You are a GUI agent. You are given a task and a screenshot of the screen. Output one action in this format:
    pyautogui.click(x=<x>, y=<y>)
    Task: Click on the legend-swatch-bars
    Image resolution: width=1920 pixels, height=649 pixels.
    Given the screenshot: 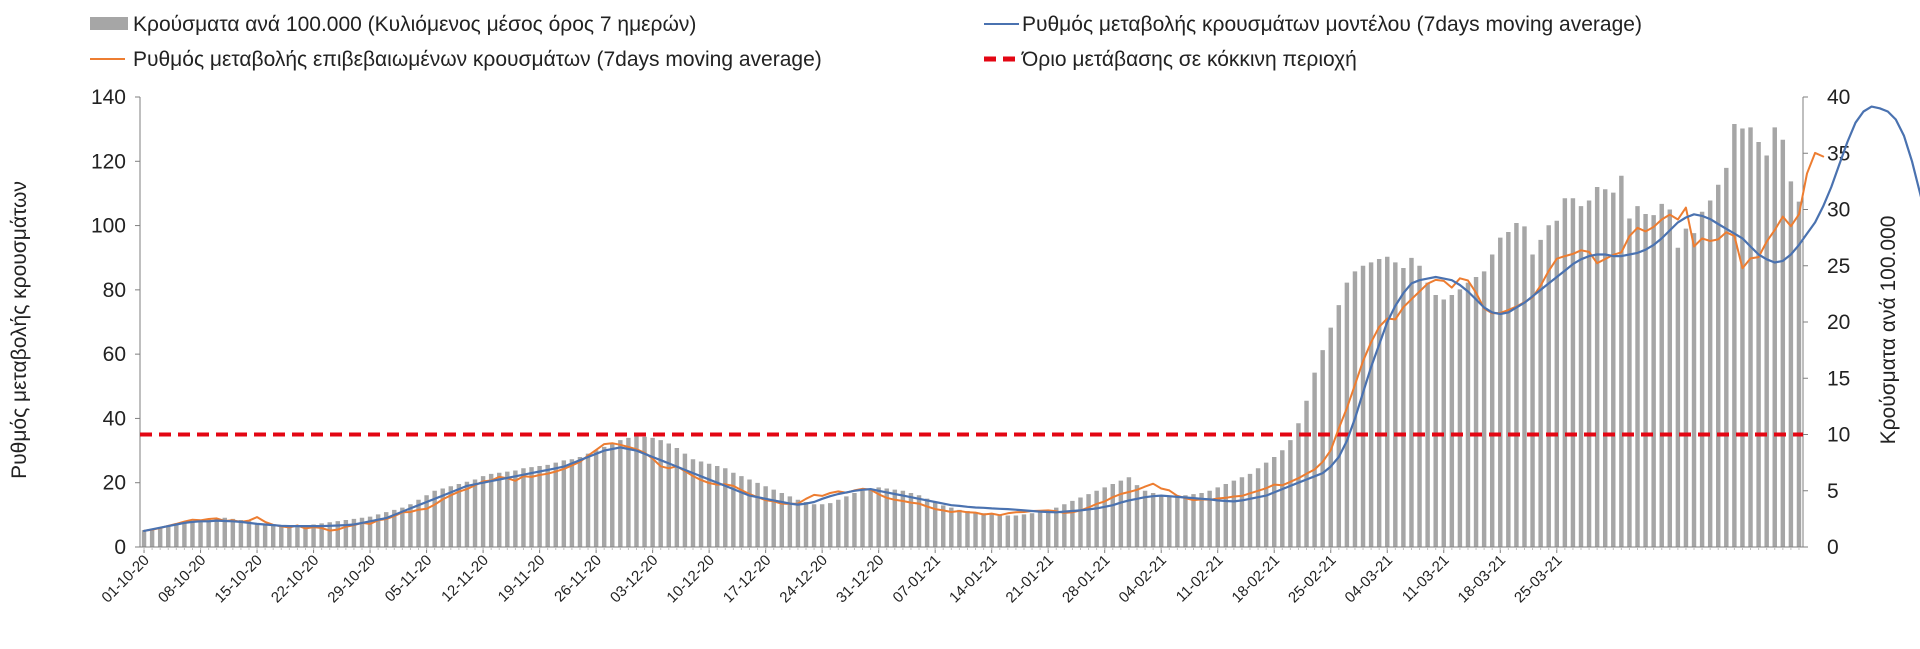 What is the action you would take?
    pyautogui.click(x=109, y=23)
    